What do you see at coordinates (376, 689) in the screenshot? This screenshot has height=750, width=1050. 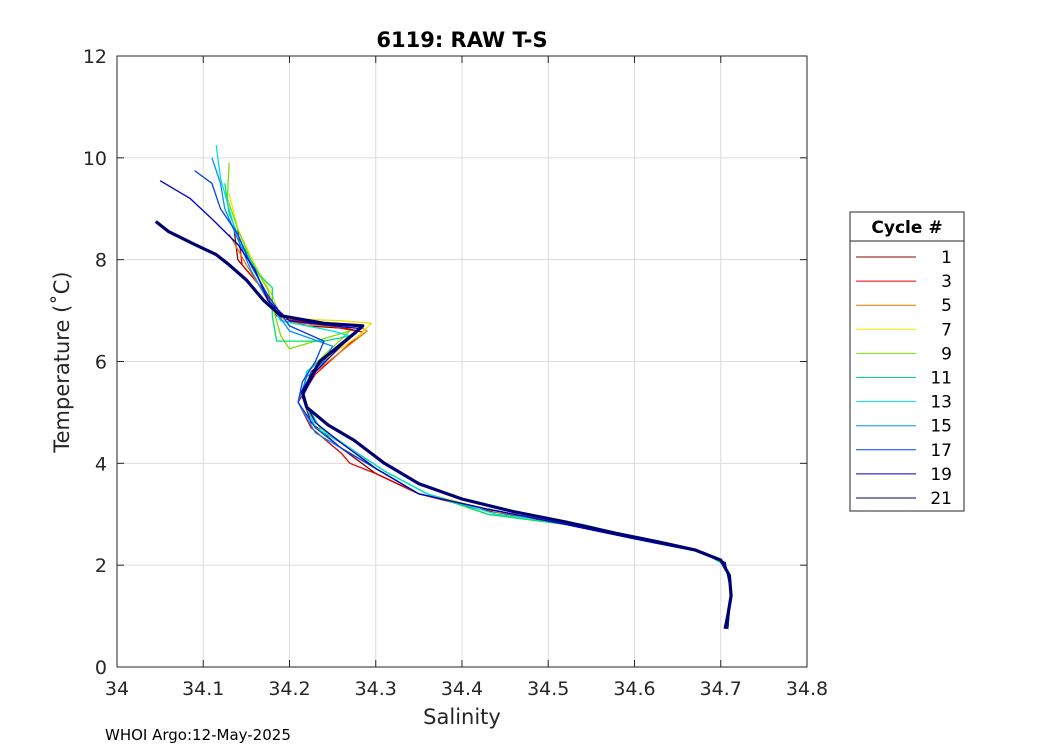 I see `x-tick-label: 34.3` at bounding box center [376, 689].